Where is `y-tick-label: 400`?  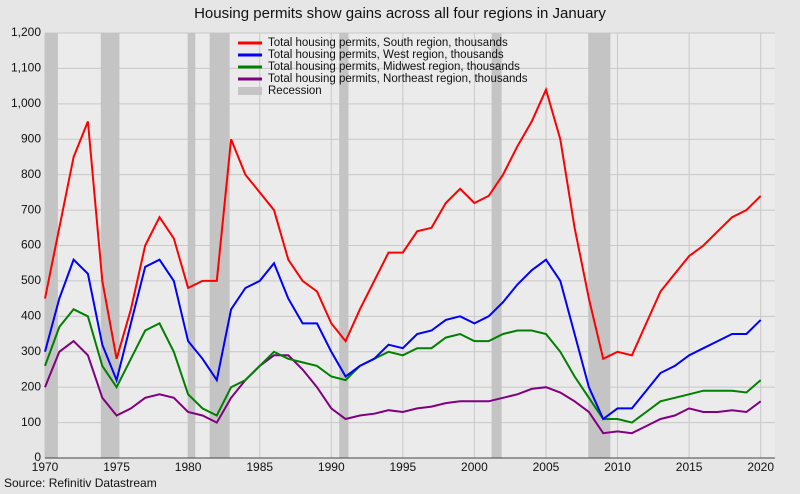 y-tick-label: 400 is located at coordinates (31, 316).